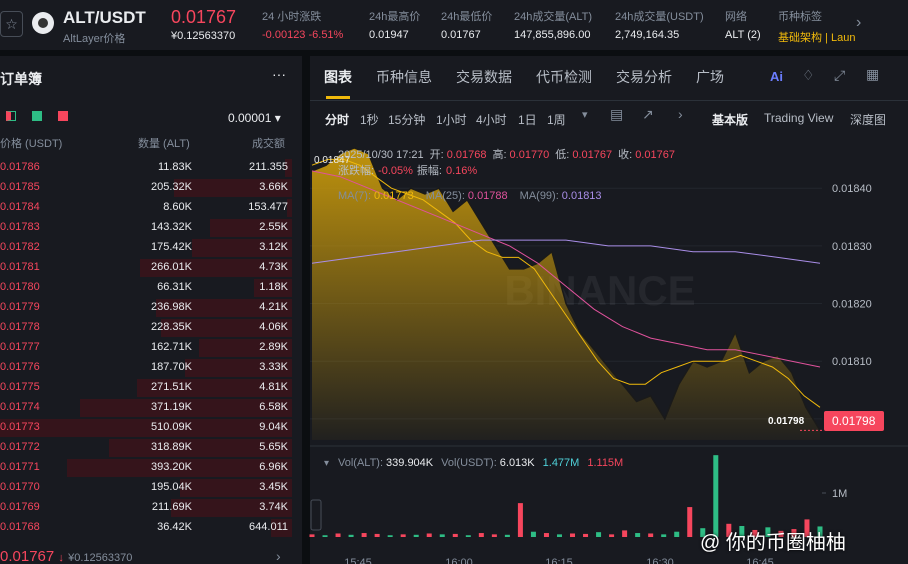  I want to click on calendar-icon: ▤, so click(617, 114).